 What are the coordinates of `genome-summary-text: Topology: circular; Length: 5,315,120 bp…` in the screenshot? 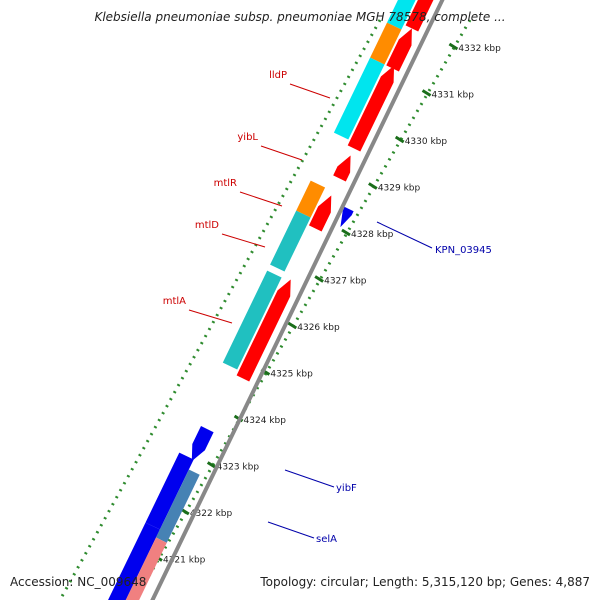 It's located at (425, 582).